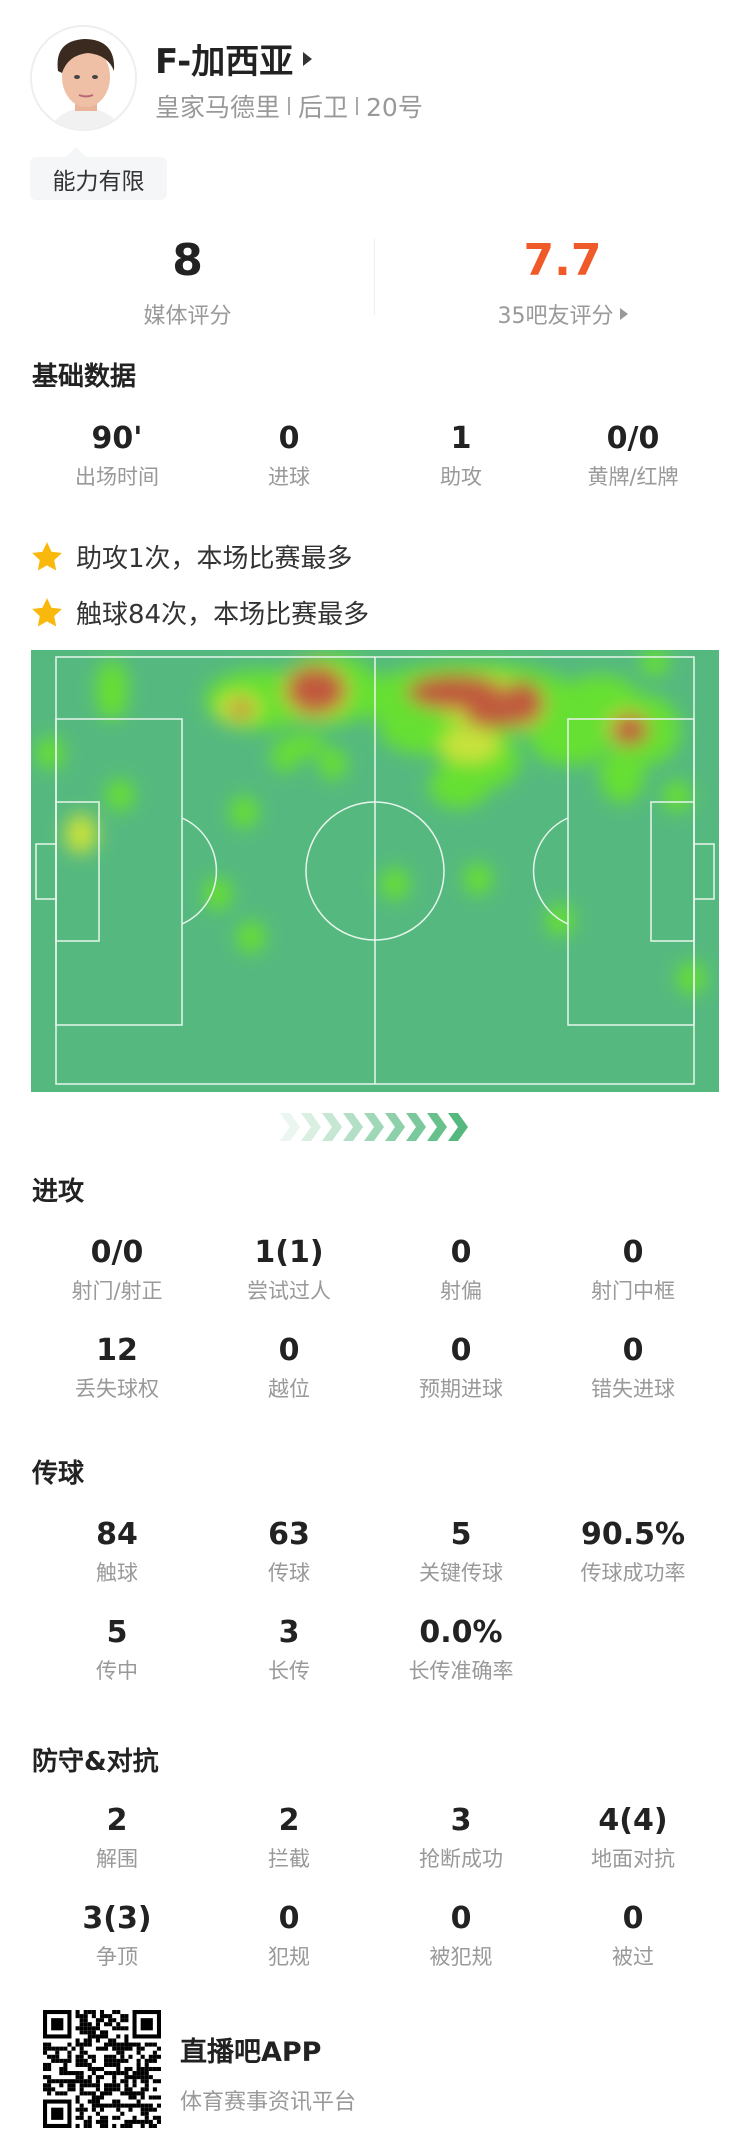 Image resolution: width=750 pixels, height=2156 pixels. Describe the element at coordinates (83, 78) in the screenshot. I see `player-avatar` at that location.